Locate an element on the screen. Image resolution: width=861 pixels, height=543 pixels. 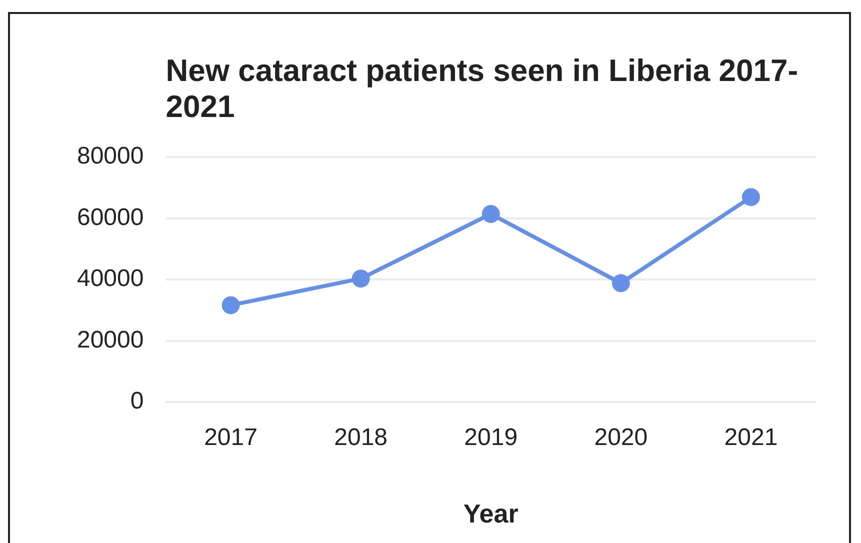
y-tick-label: 40000 is located at coordinates (110, 278).